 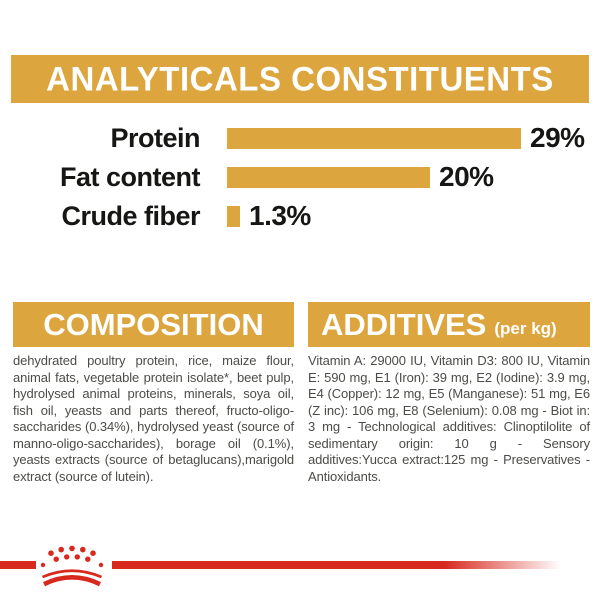 I want to click on bar-row: Crude fiber 1.3%, so click(x=300, y=215).